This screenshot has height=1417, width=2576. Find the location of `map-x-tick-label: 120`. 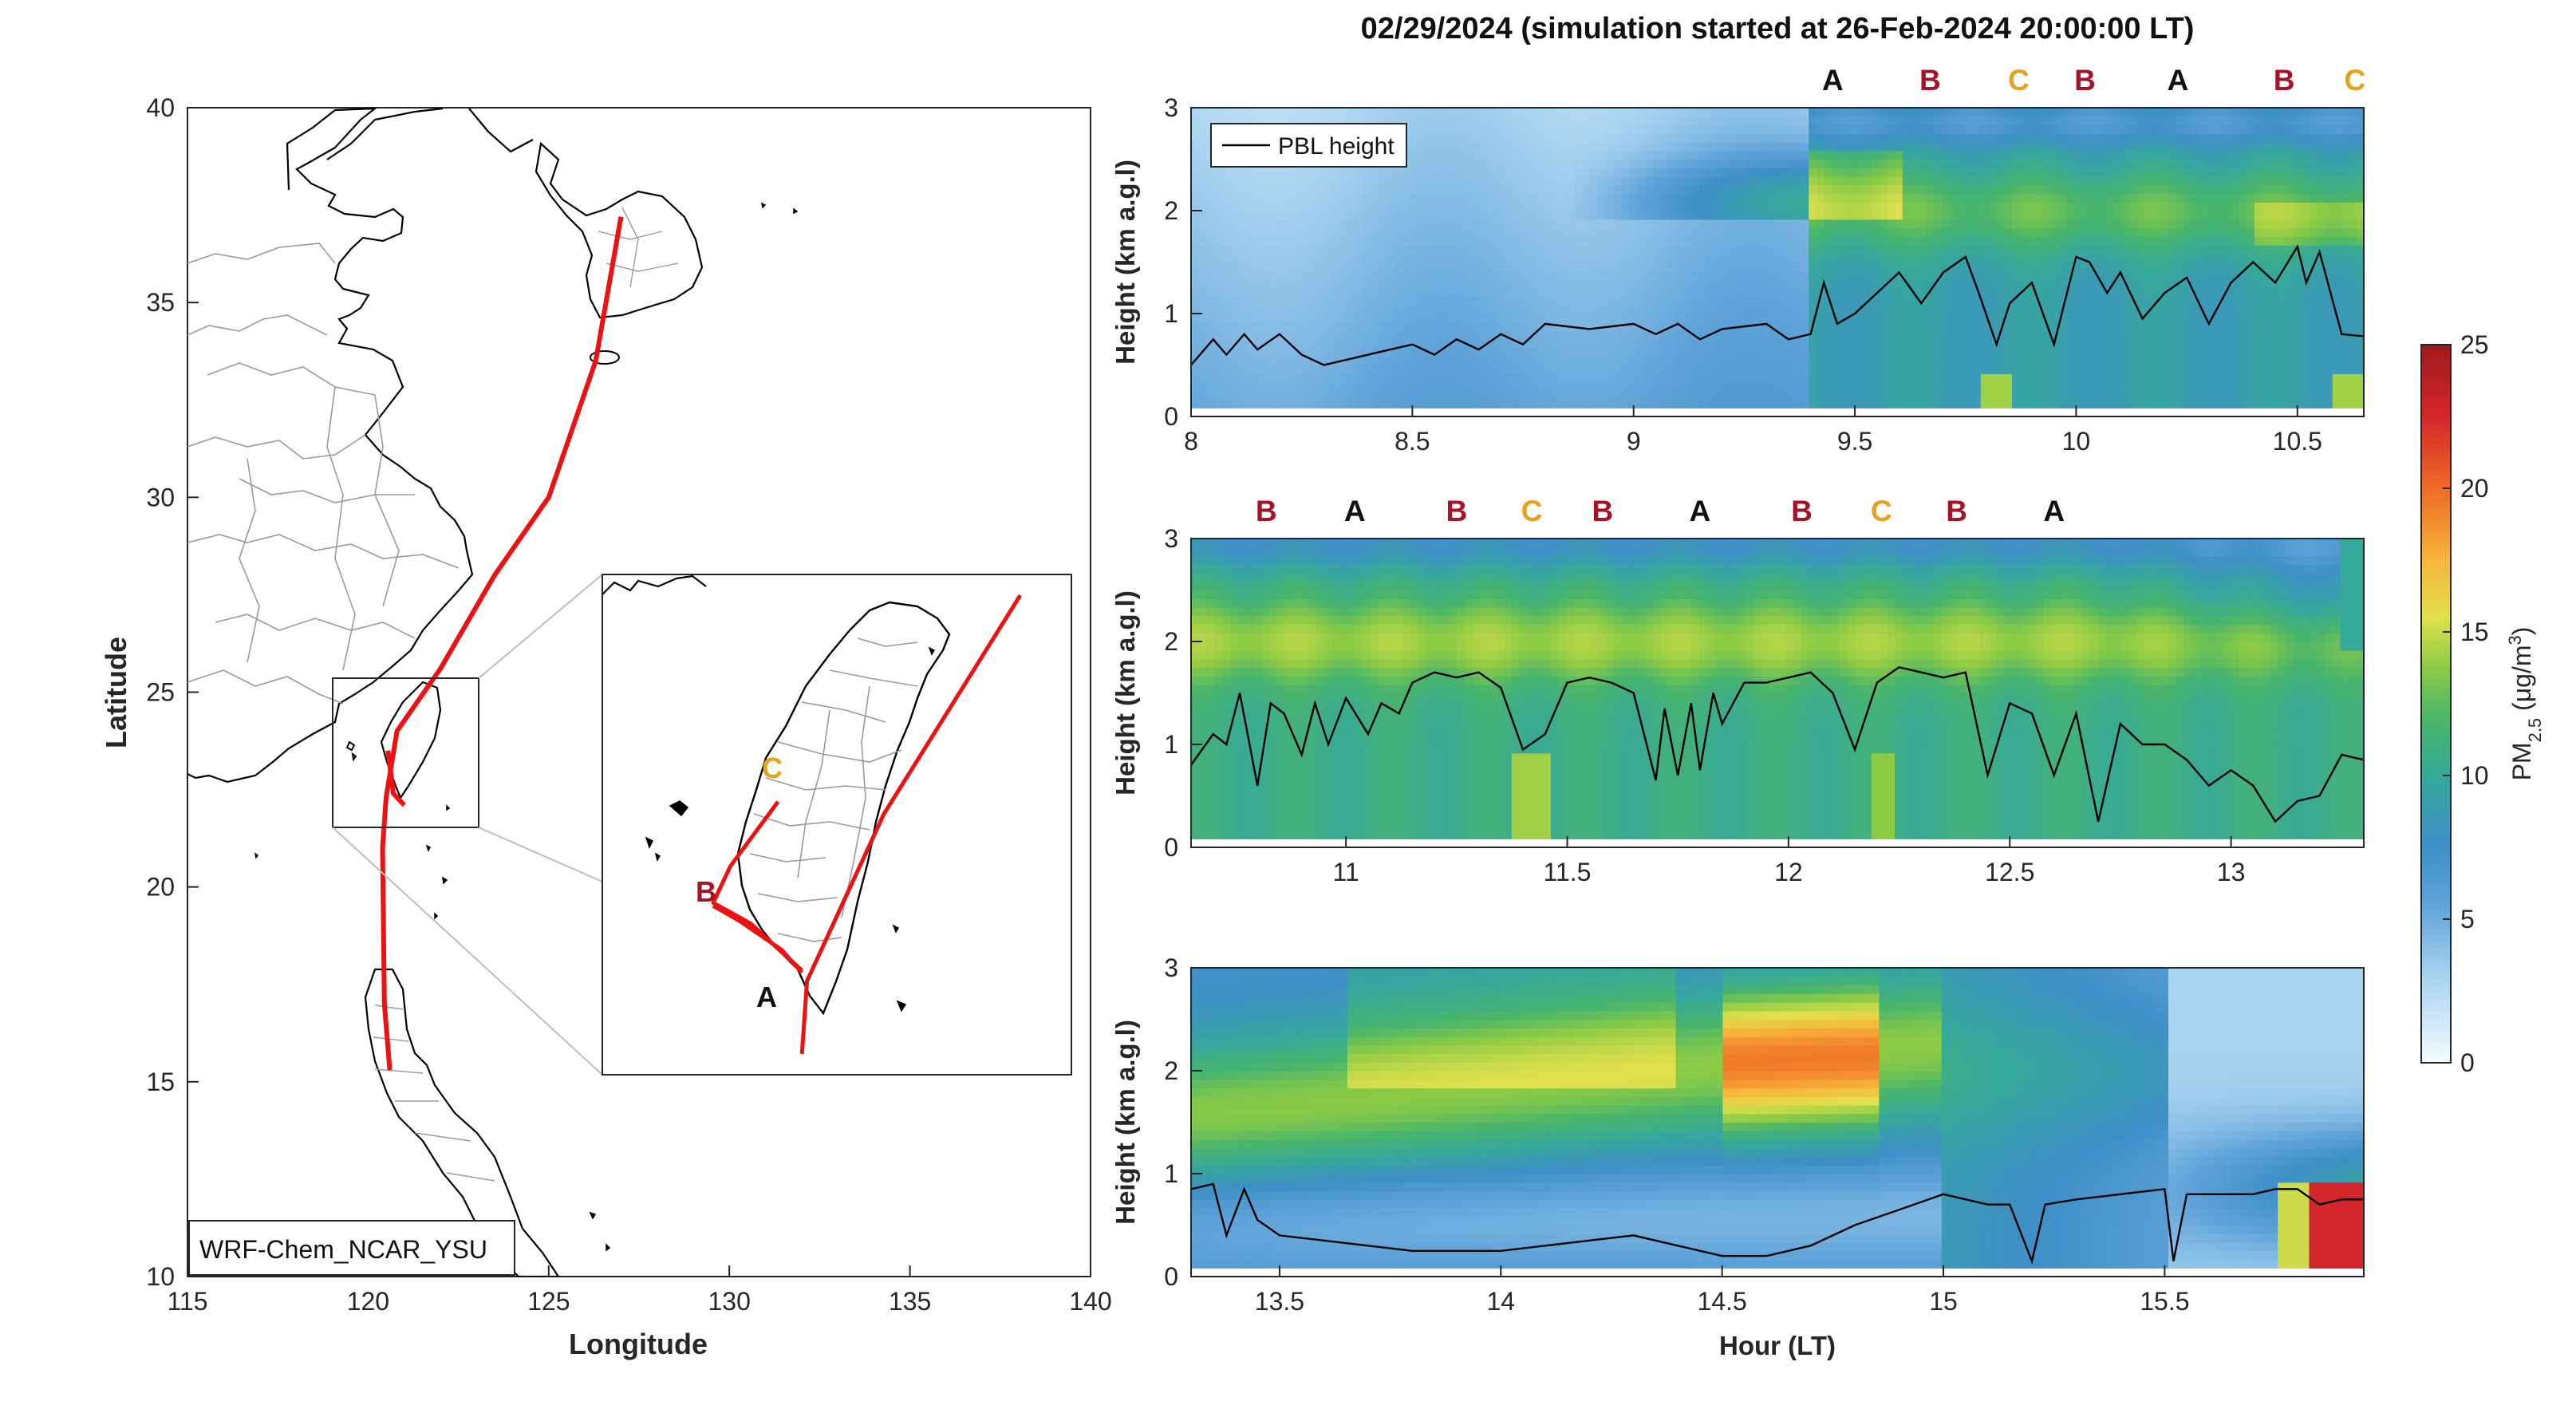

map-x-tick-label: 120 is located at coordinates (368, 1301).